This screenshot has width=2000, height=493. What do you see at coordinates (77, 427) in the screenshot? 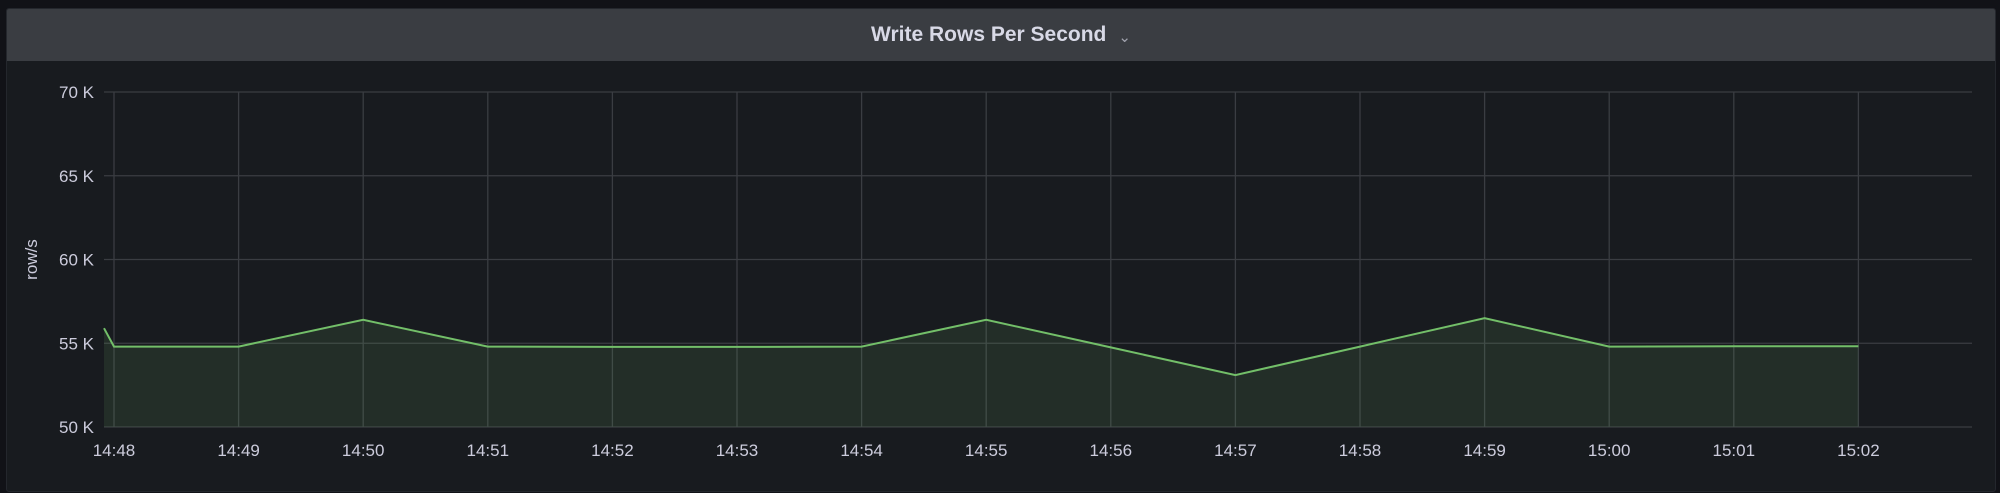
I see `y-tick-label: 50 K` at bounding box center [77, 427].